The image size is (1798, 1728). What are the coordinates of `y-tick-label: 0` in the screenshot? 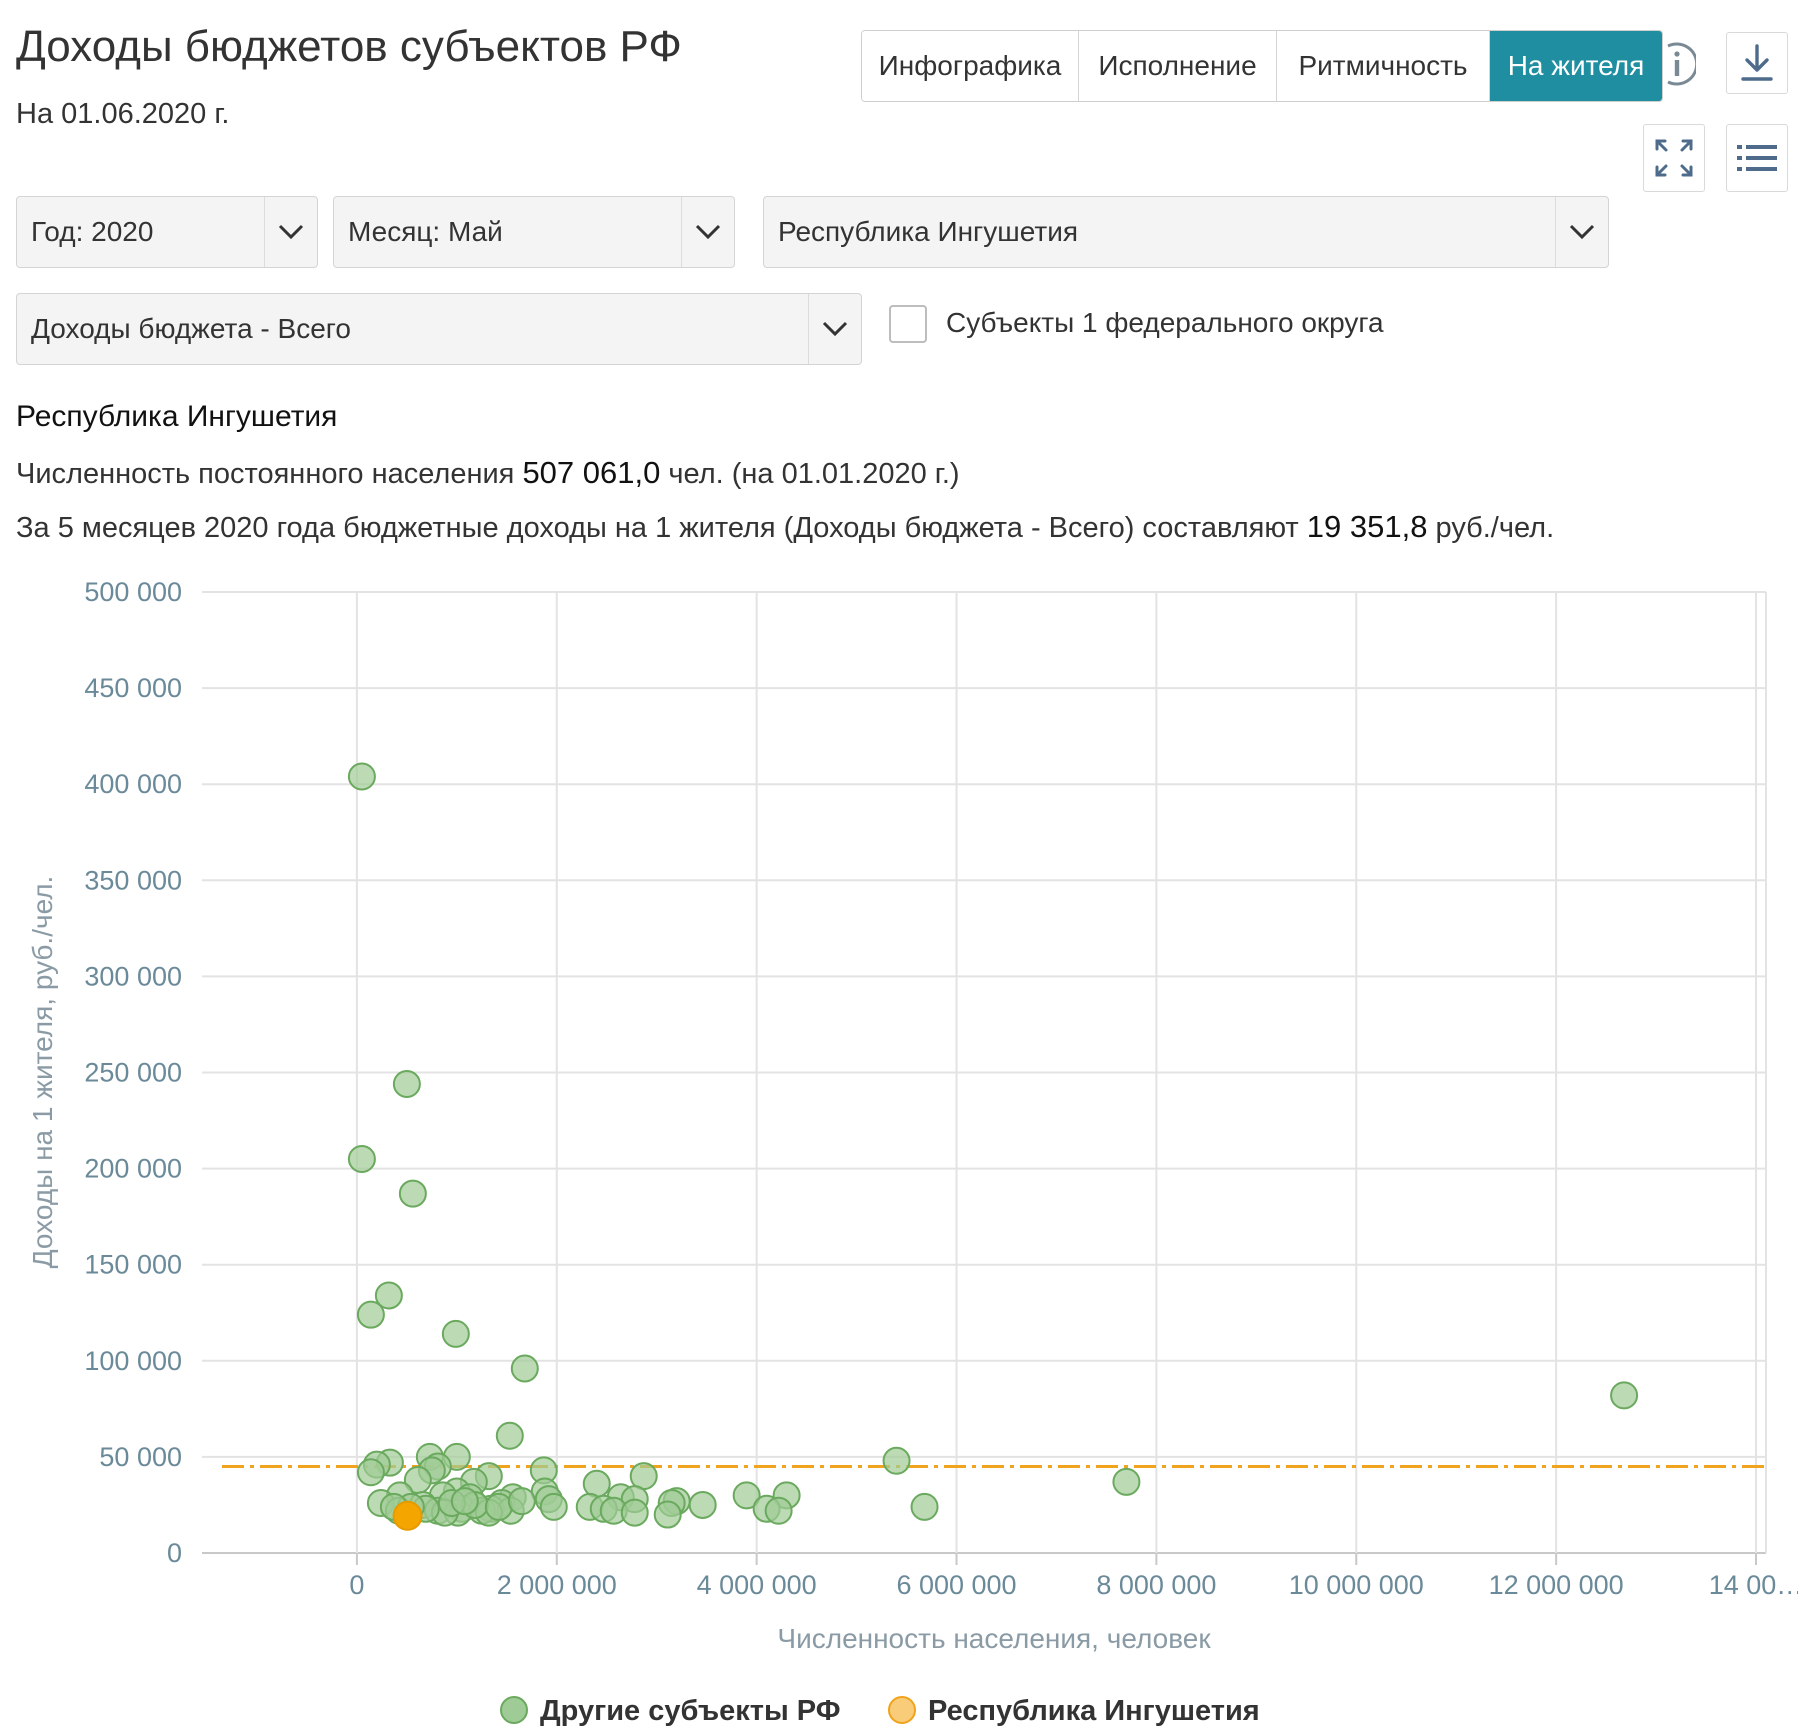 It's located at (174, 1553).